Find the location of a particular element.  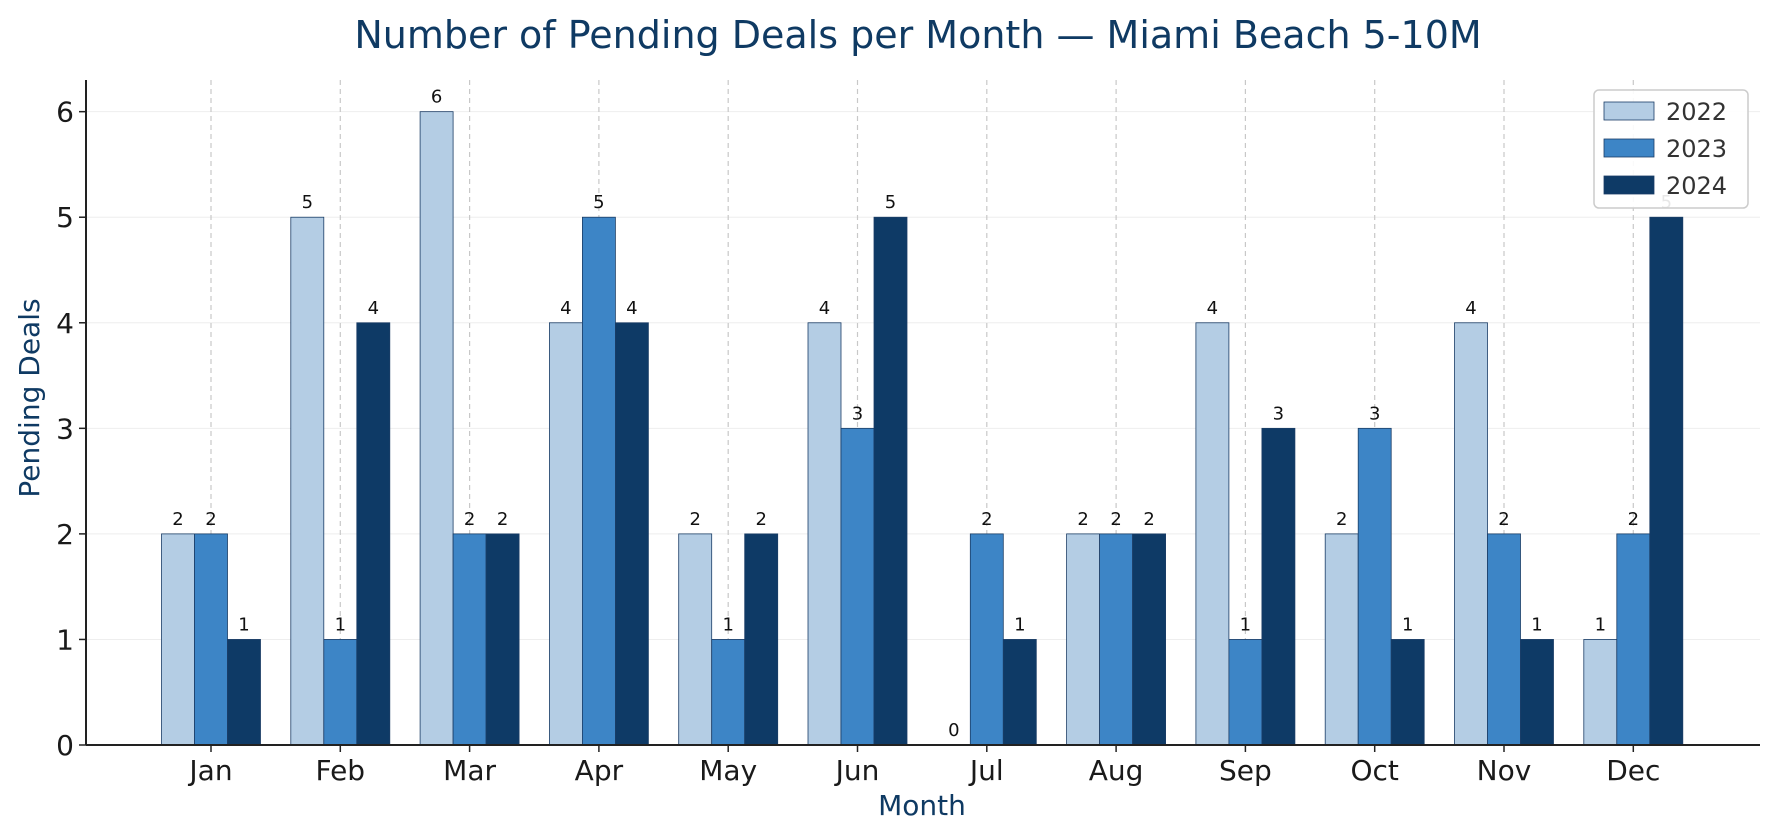

y-tick-label: 5 is located at coordinates (65, 217).